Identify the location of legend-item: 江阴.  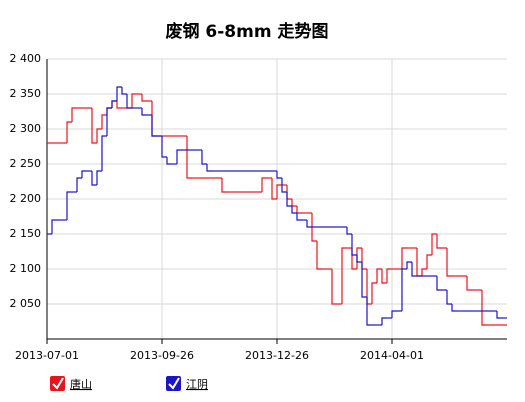
(187, 383).